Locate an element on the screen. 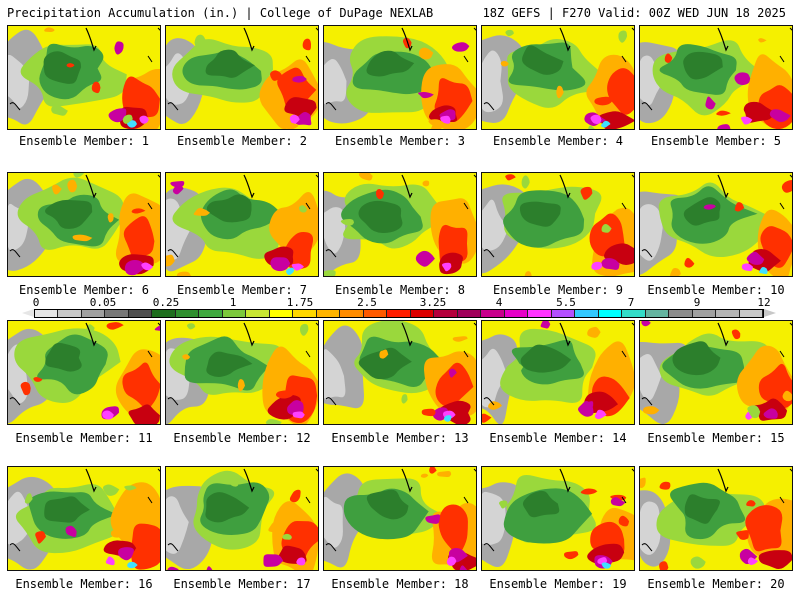  member-label: Ensemble Member: 8 is located at coordinates (400, 290).